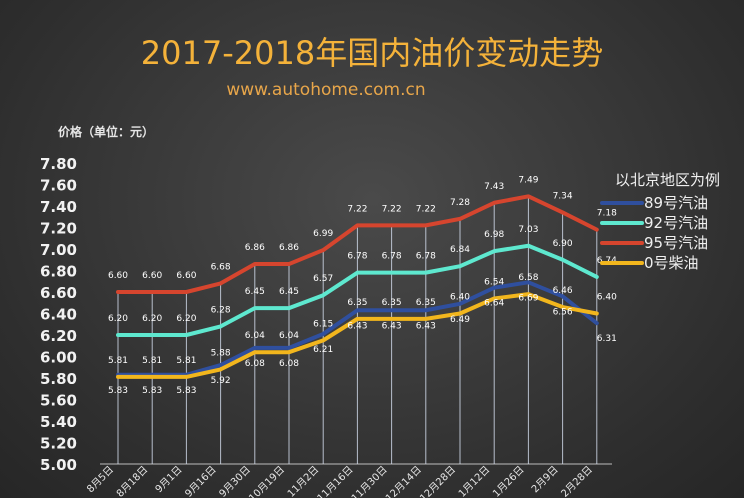  Describe the element at coordinates (577, 481) in the screenshot. I see `x-tick-label: 2月28日` at that location.